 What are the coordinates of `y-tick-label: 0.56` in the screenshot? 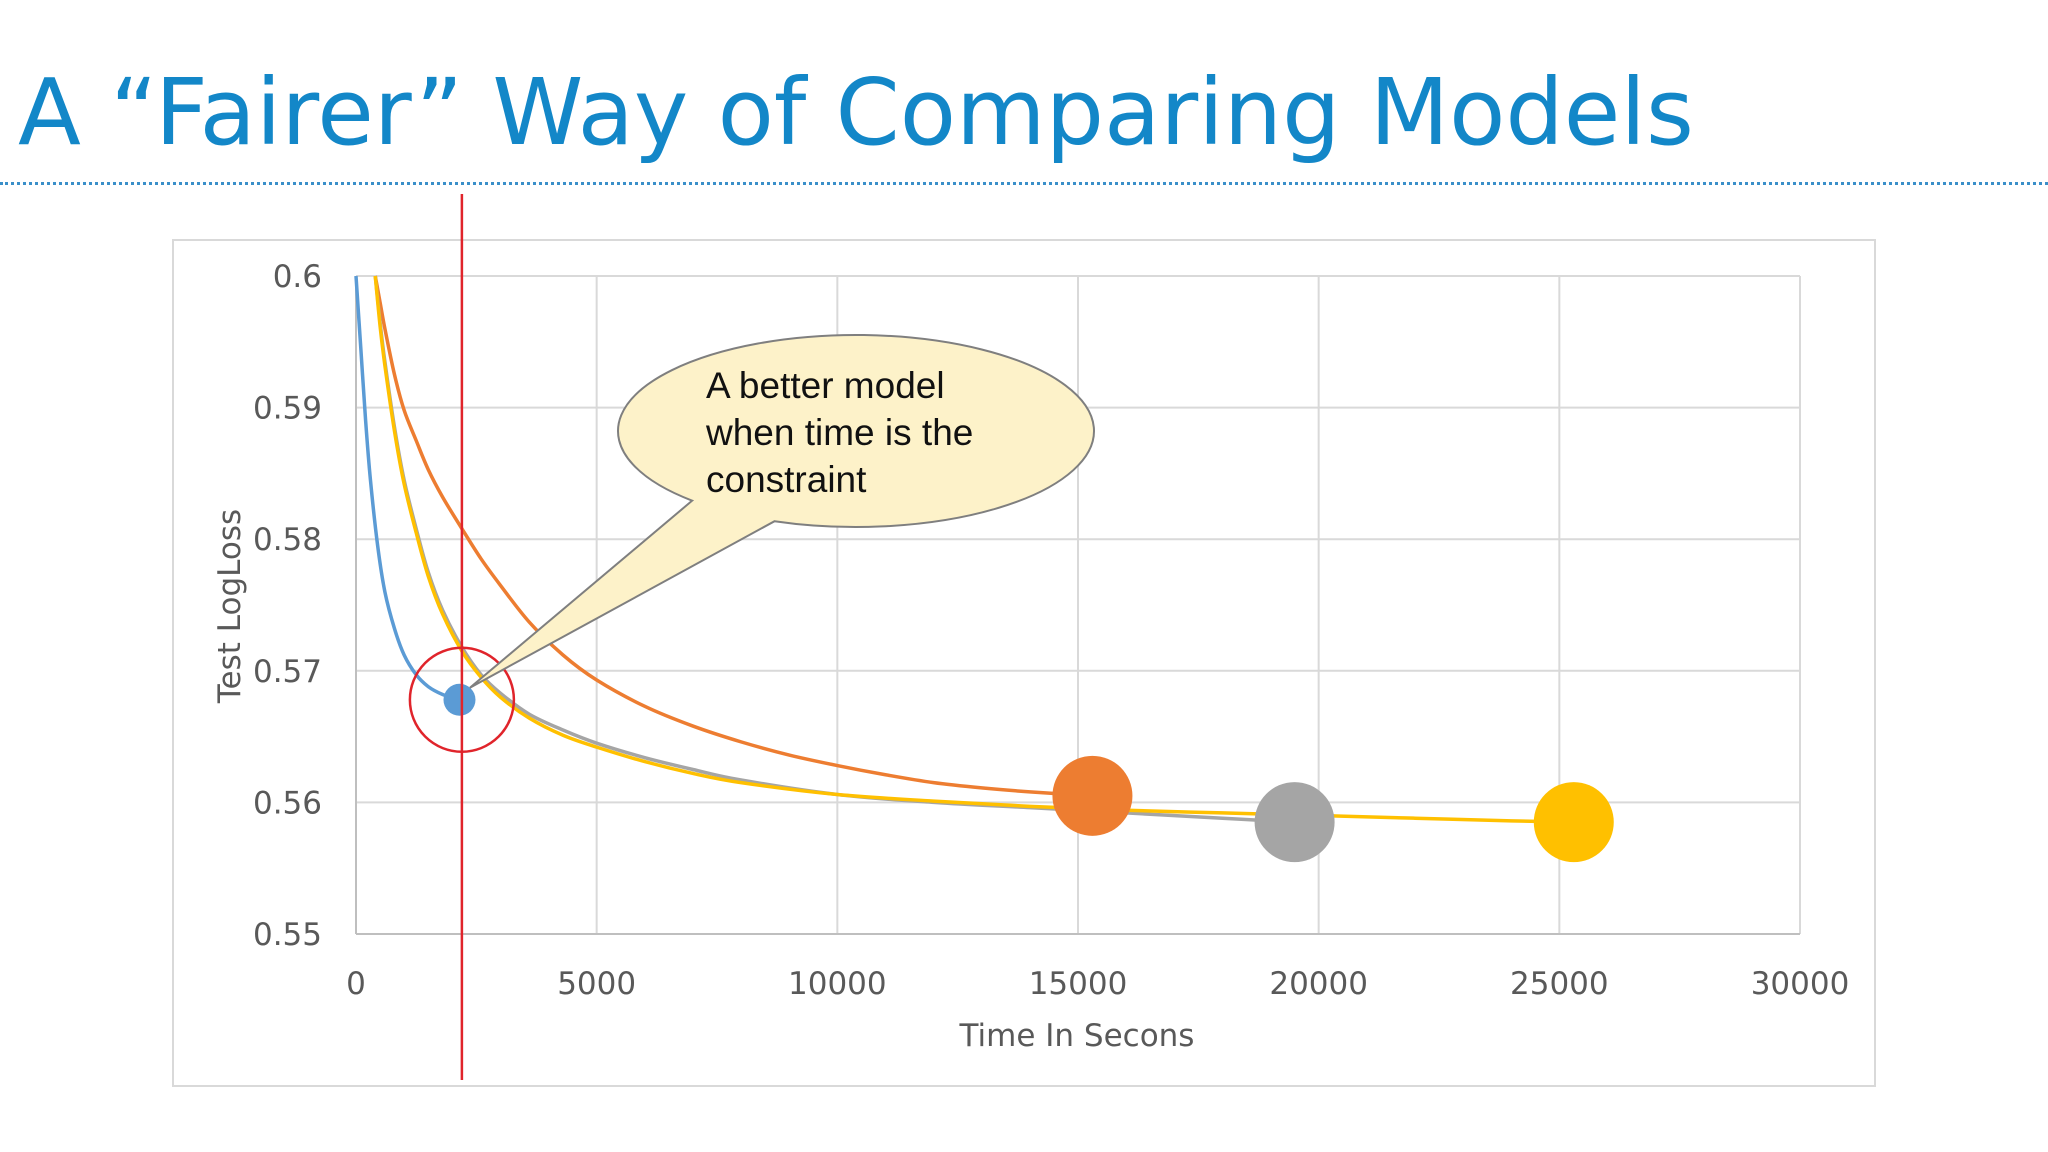 It's located at (287, 803).